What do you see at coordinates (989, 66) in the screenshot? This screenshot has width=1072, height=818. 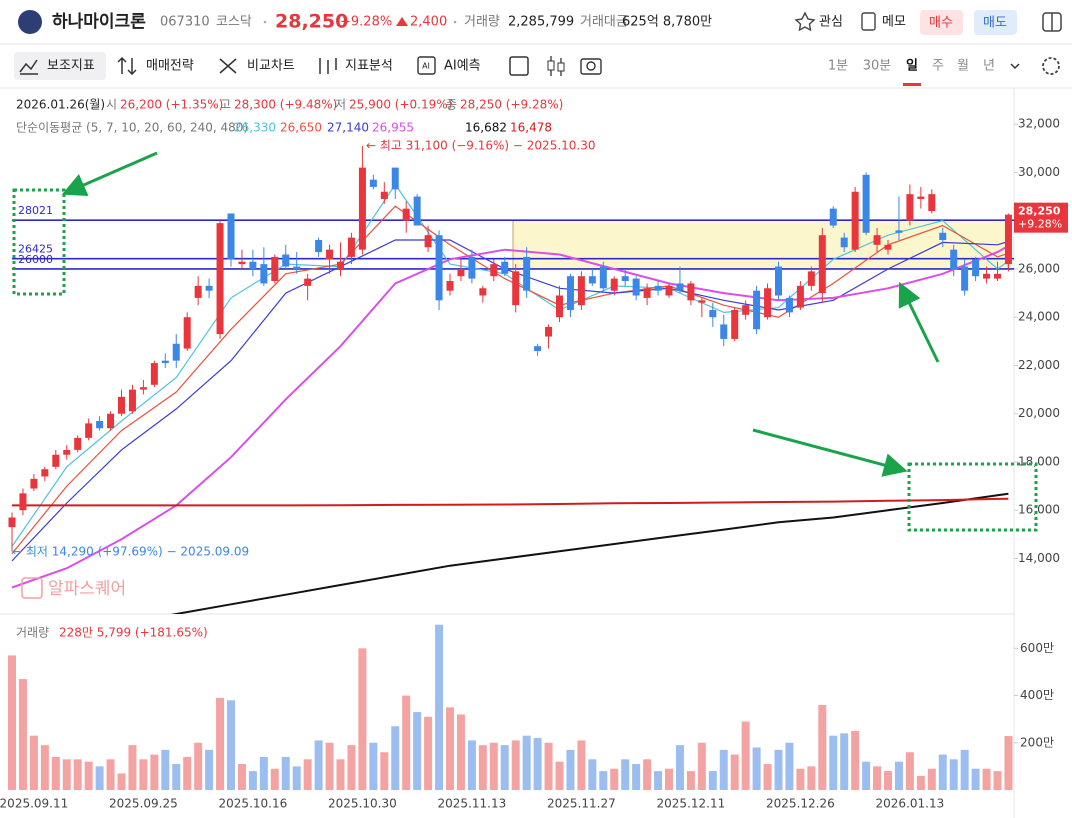 I see `period: 년` at bounding box center [989, 66].